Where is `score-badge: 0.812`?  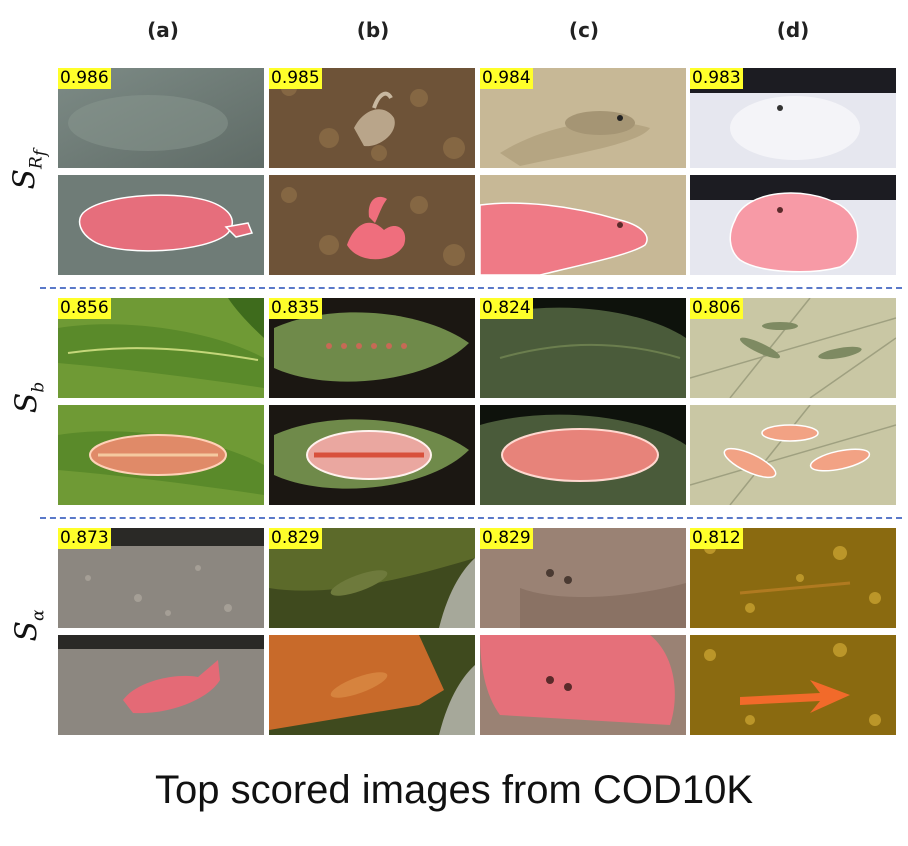
score-badge: 0.812 is located at coordinates (716, 538).